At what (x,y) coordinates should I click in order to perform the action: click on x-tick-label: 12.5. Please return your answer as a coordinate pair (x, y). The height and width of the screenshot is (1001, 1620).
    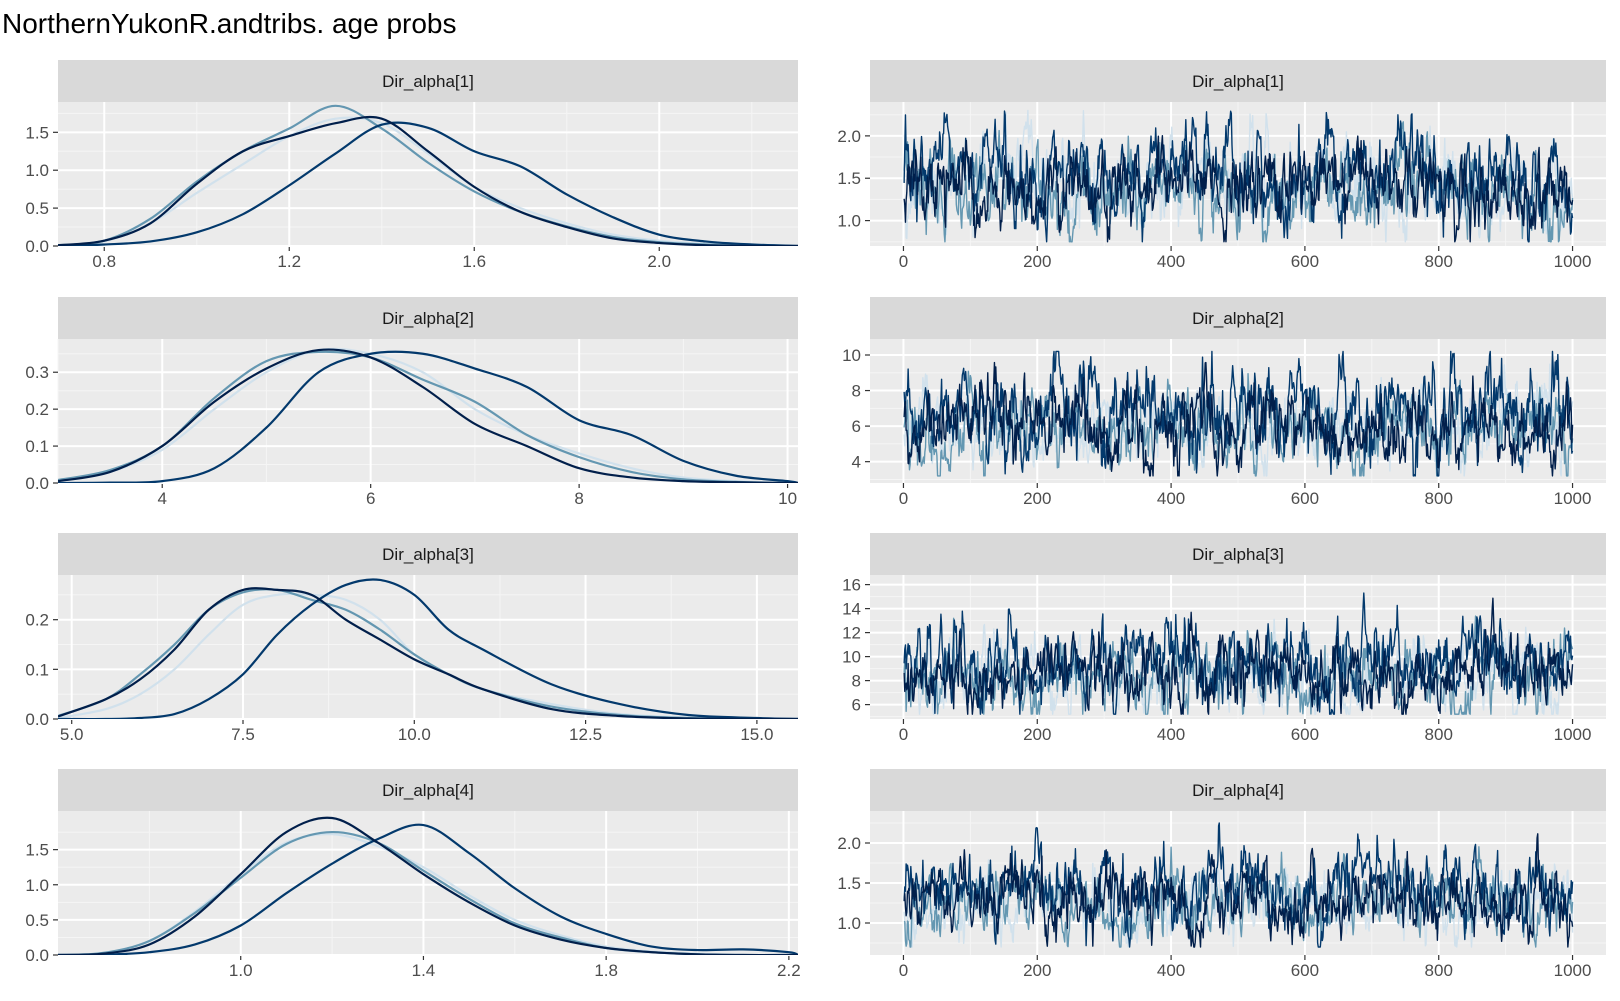
    Looking at the image, I should click on (585, 734).